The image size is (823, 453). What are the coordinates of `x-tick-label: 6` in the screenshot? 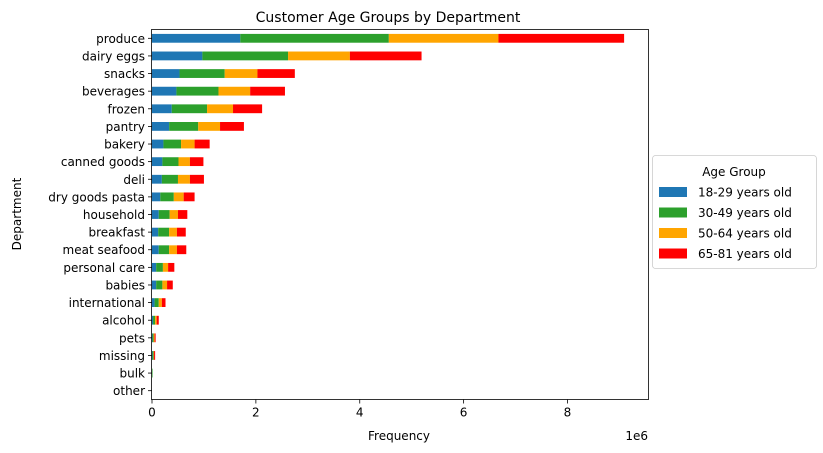 It's located at (464, 413).